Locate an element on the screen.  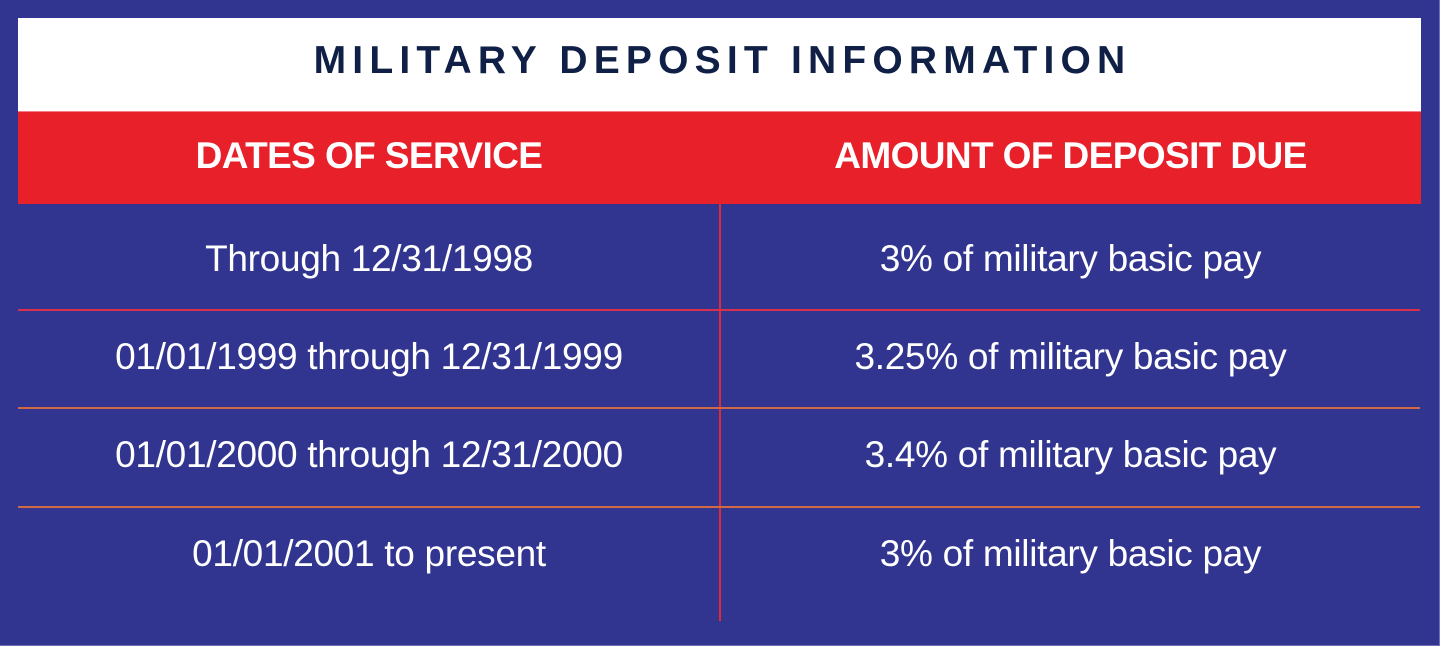
column-header-dates: DATES OF SERVICE is located at coordinates (369, 158).